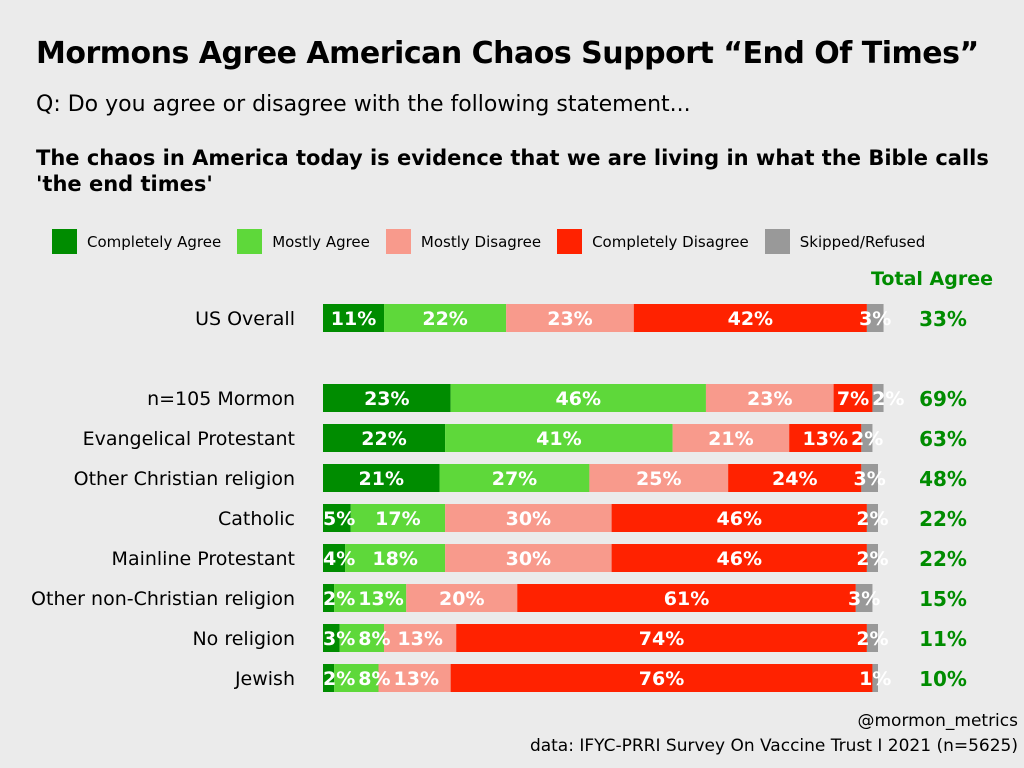 This screenshot has height=768, width=1024. I want to click on category-label: Evangelical Protestant, so click(189, 439).